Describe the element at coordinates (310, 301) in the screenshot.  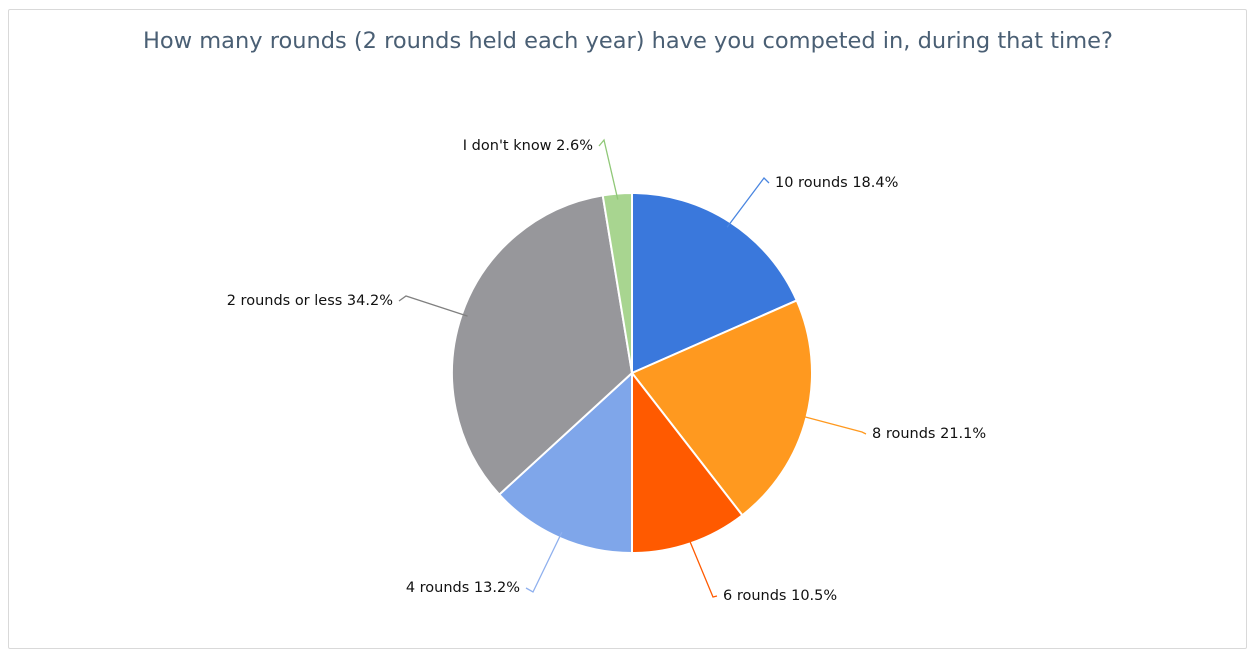
I see `slice-label-4: 2 rounds or less 34.2%` at that location.